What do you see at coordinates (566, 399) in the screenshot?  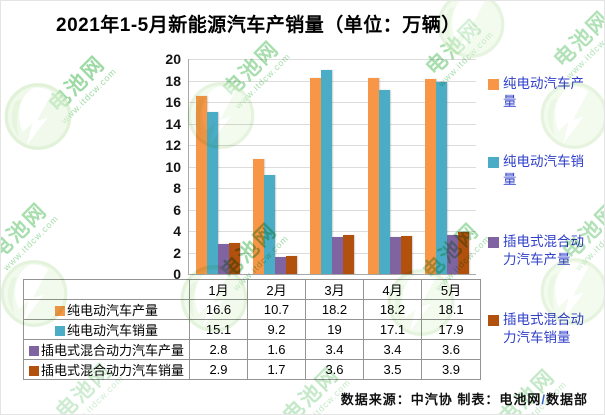 I see `source-dept: 数据部` at bounding box center [566, 399].